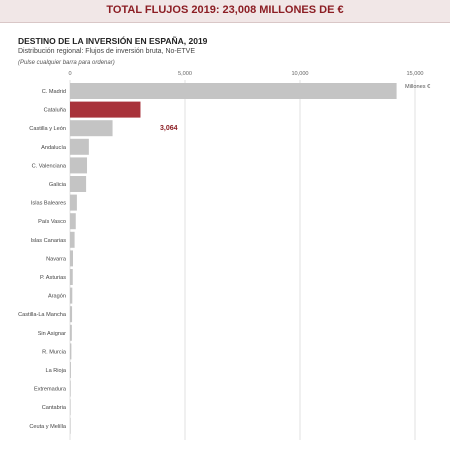 The width and height of the screenshot is (450, 453). I want to click on category-label: Cantabria, so click(54, 408).